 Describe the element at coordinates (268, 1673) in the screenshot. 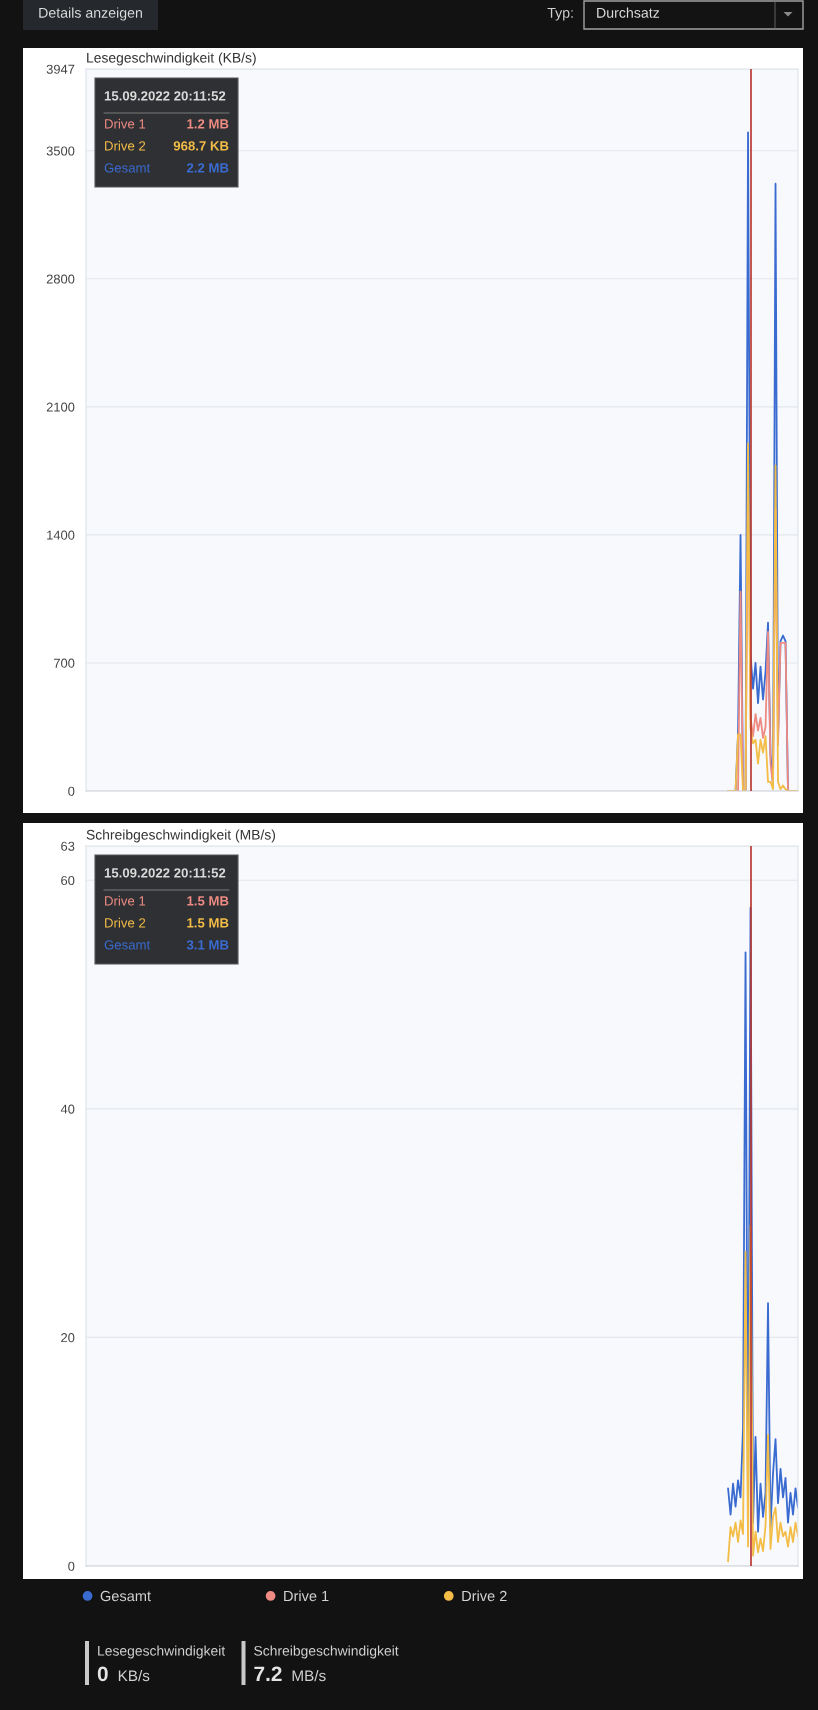

I see `text: 7.2` at that location.